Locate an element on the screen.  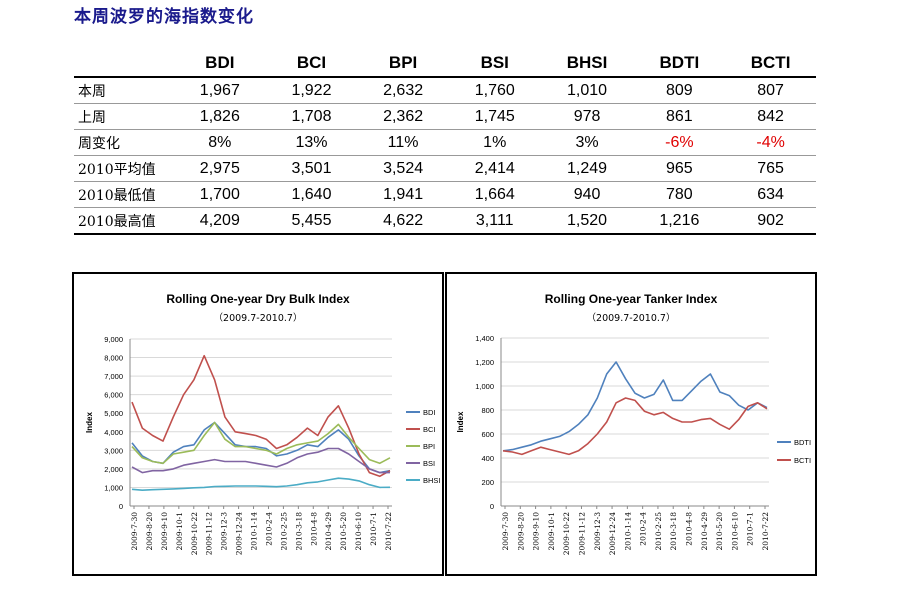
table-cell: 3,111 is located at coordinates (494, 221).